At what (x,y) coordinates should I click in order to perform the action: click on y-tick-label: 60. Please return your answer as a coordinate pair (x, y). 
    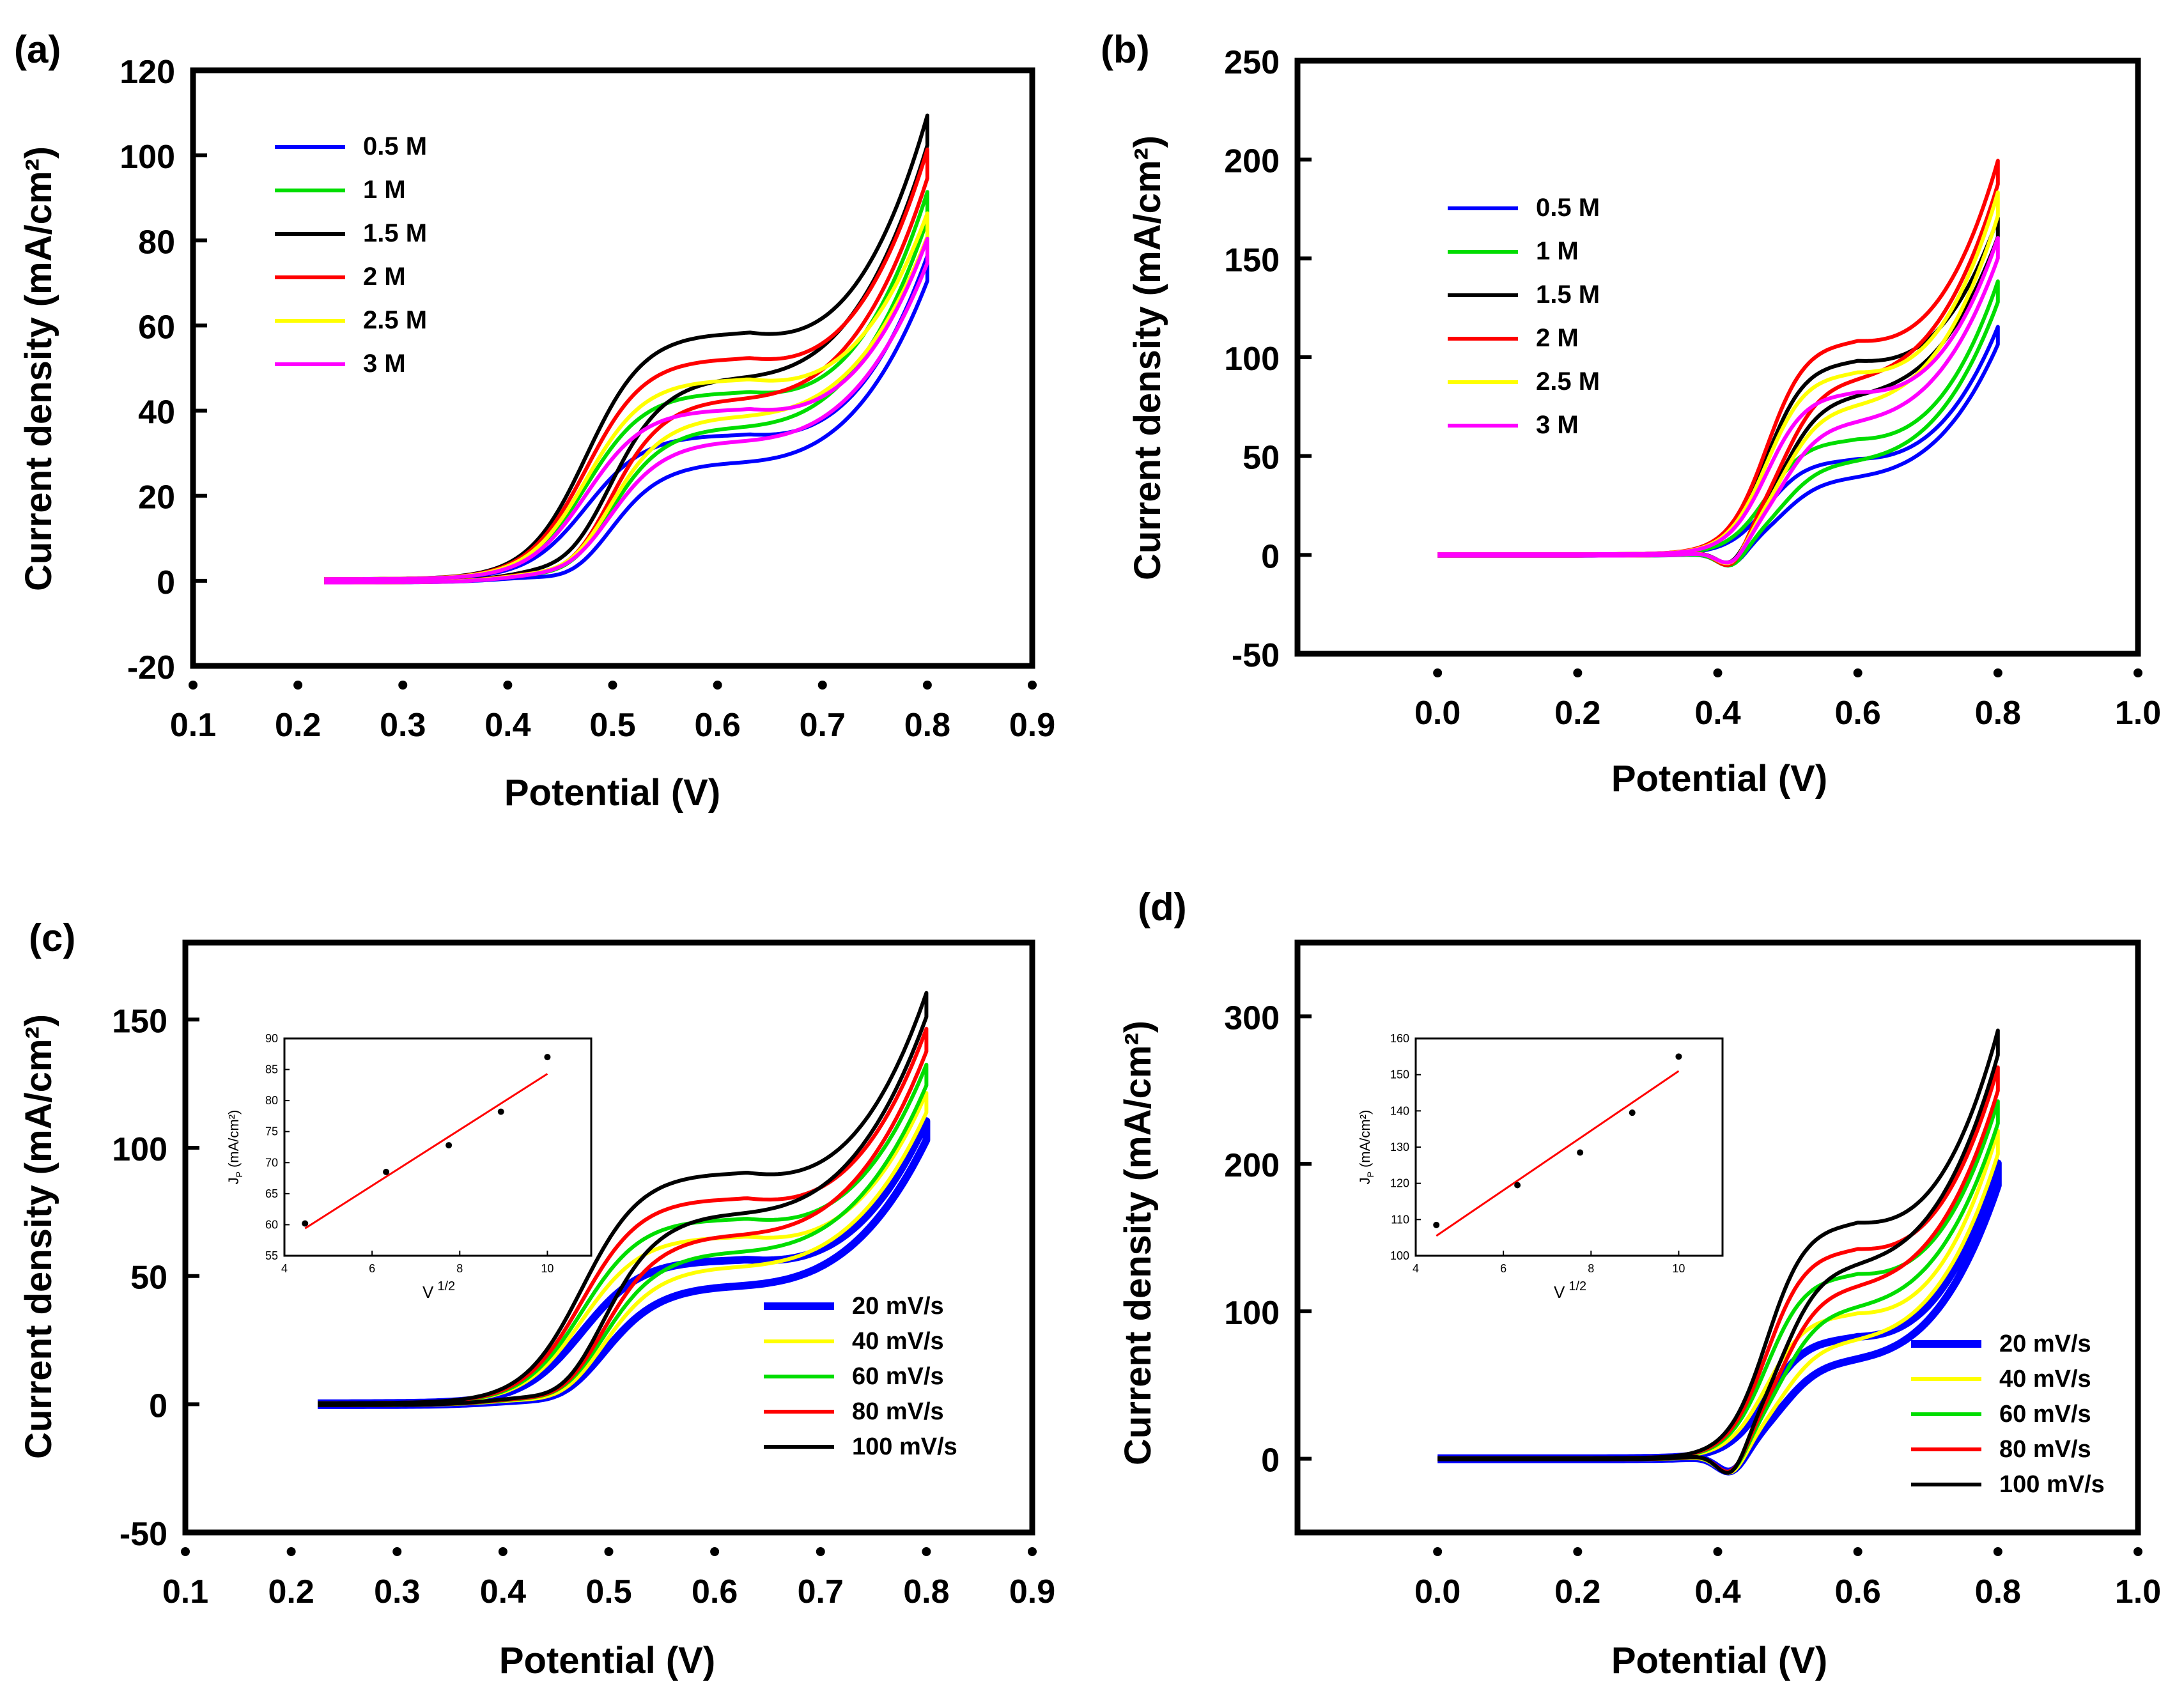
    Looking at the image, I should click on (156, 327).